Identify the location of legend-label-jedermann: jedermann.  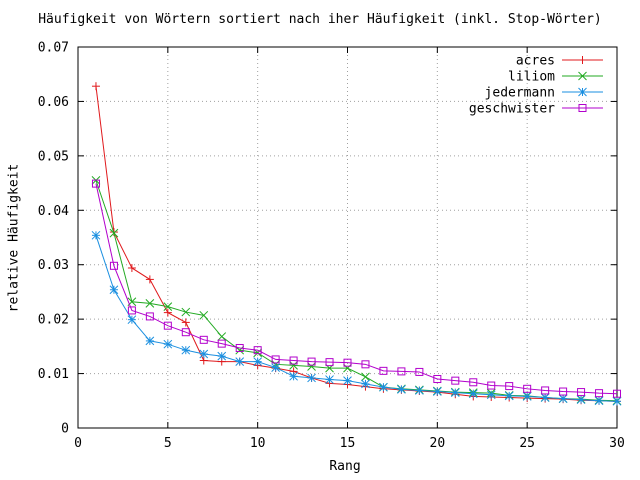
(520, 93).